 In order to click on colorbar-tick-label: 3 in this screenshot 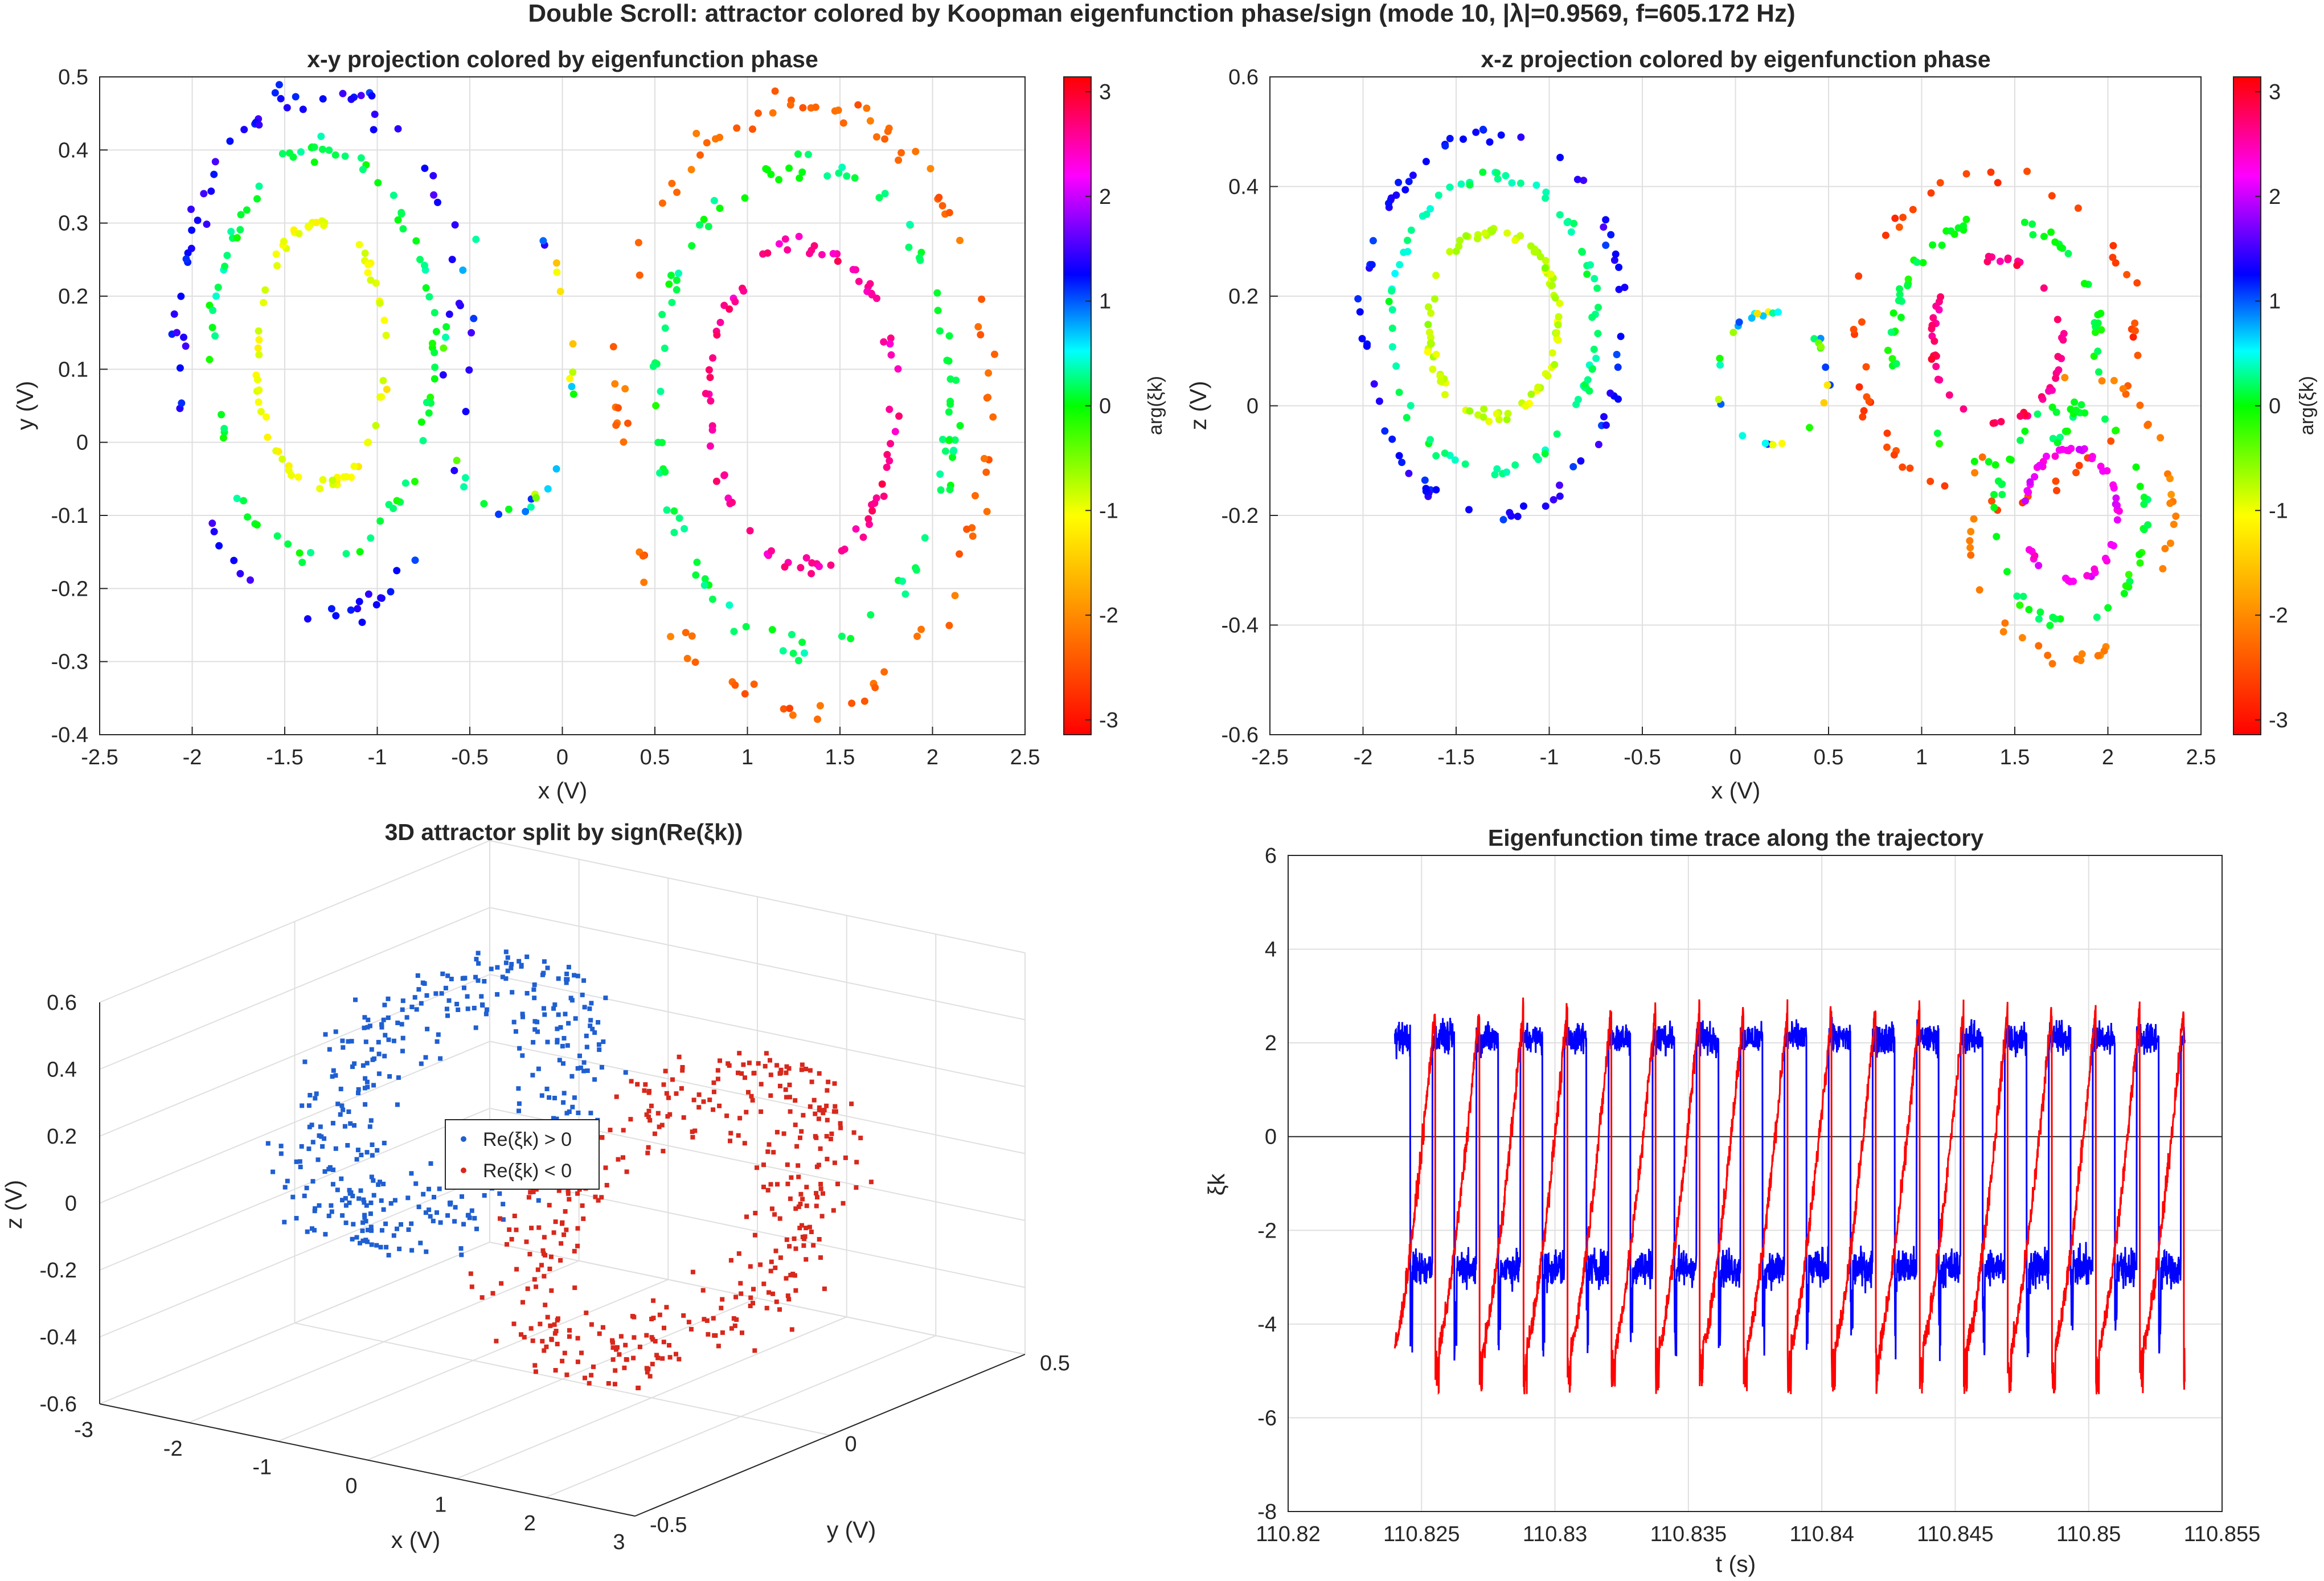, I will do `click(1105, 92)`.